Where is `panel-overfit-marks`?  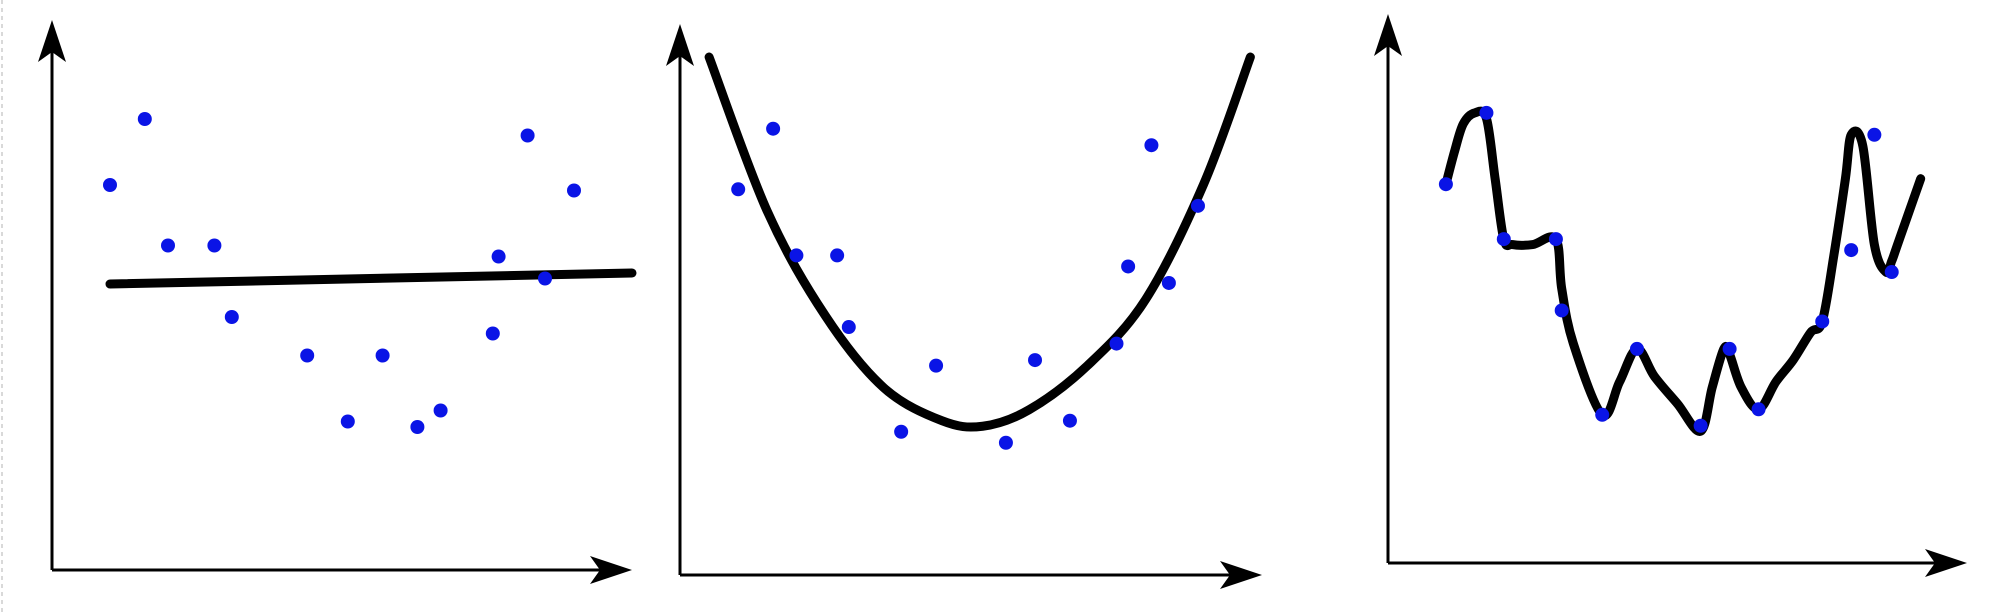 panel-overfit-marks is located at coordinates (1682, 270).